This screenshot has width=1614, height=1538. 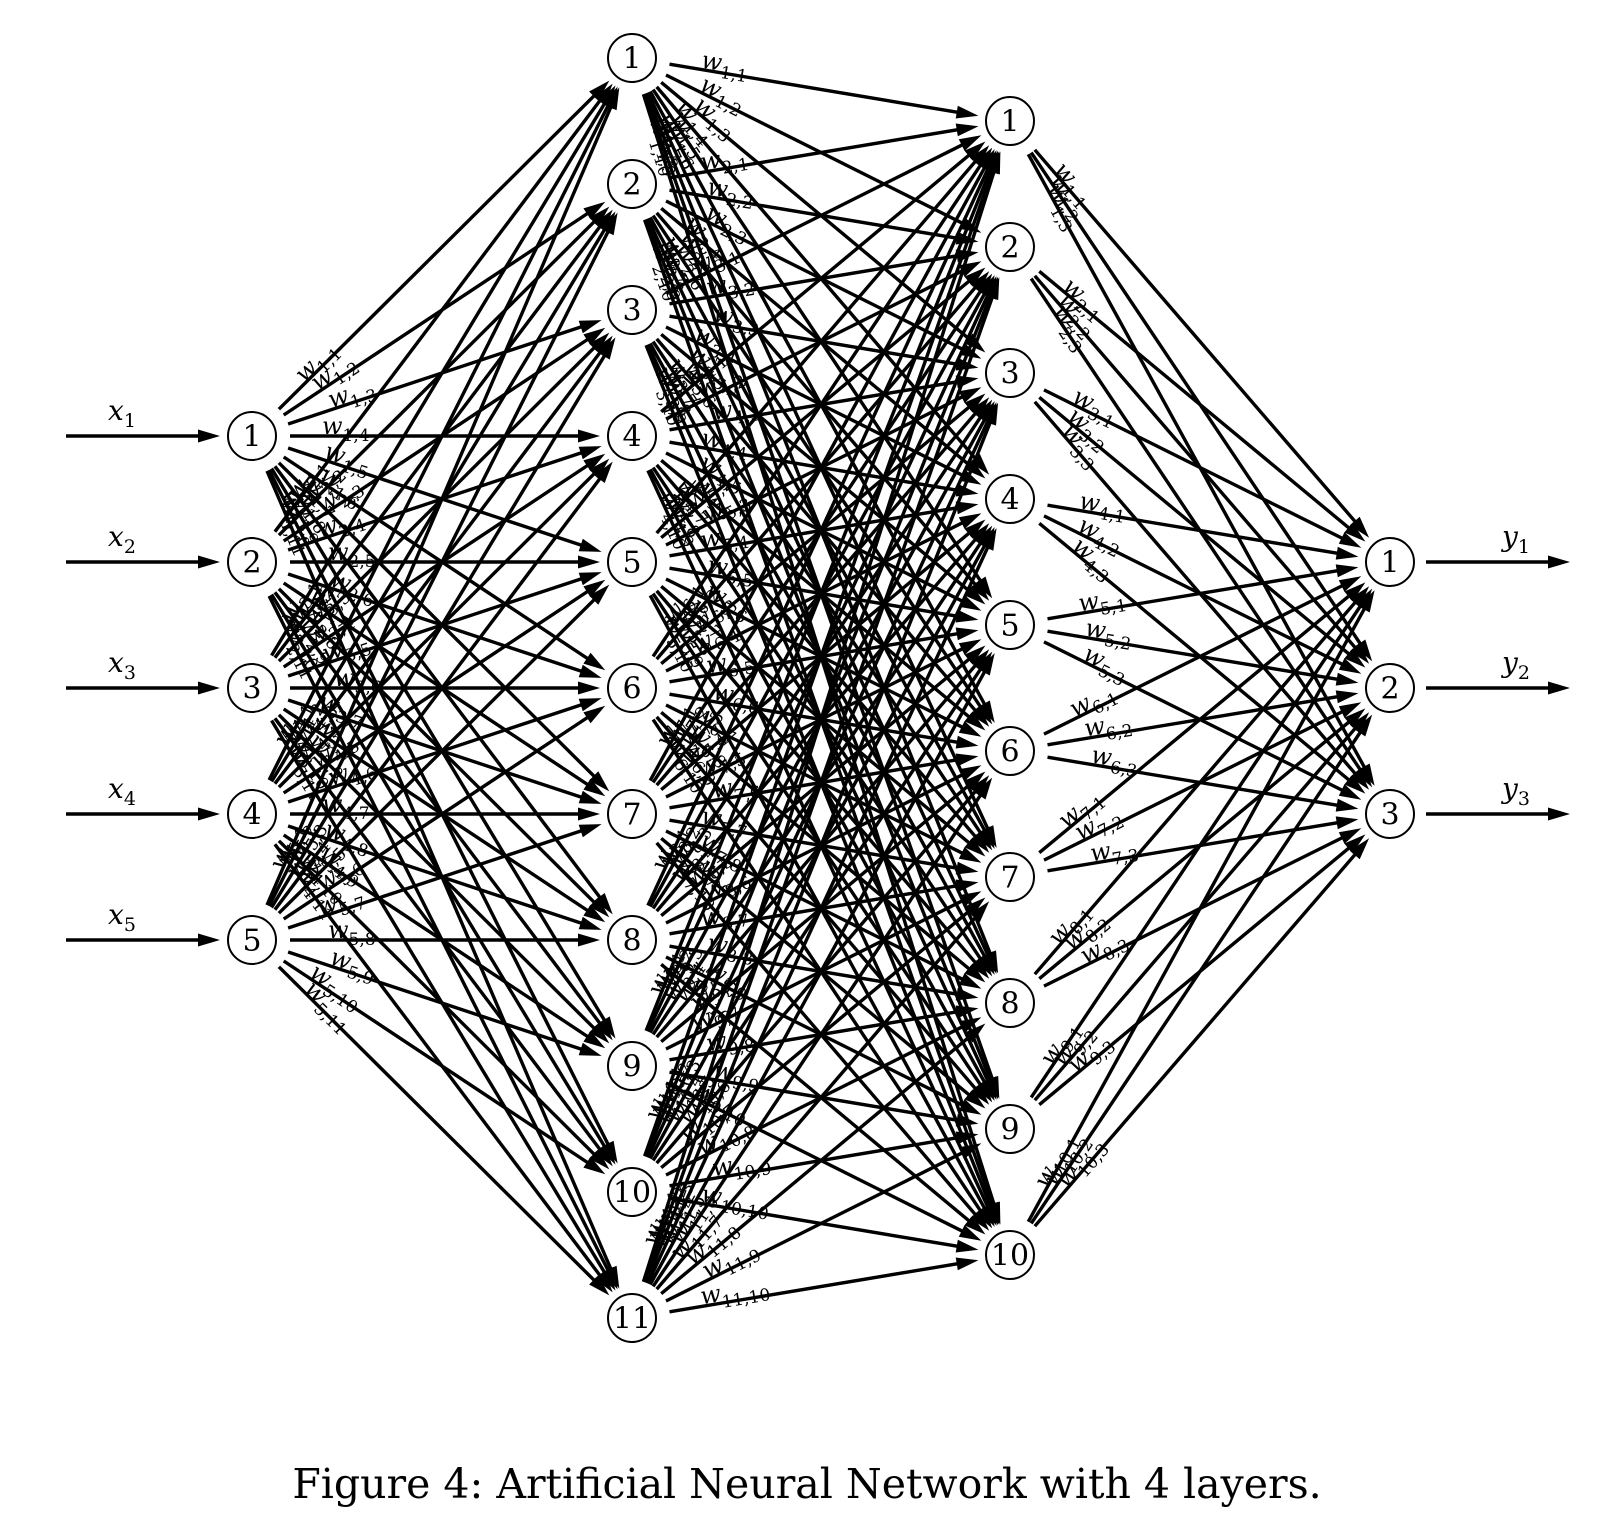 I want to click on node-l3-6: 6, so click(x=1010, y=751).